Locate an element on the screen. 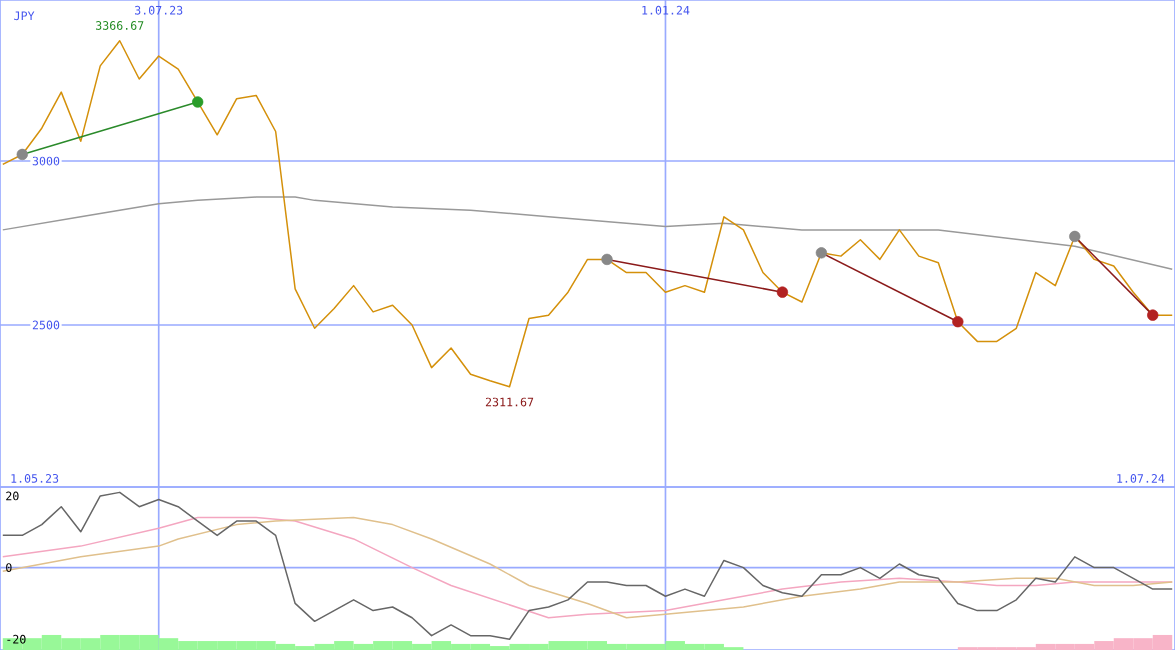 This screenshot has height=650, width=1175. annotation: 1.07.24 is located at coordinates (1141, 478).